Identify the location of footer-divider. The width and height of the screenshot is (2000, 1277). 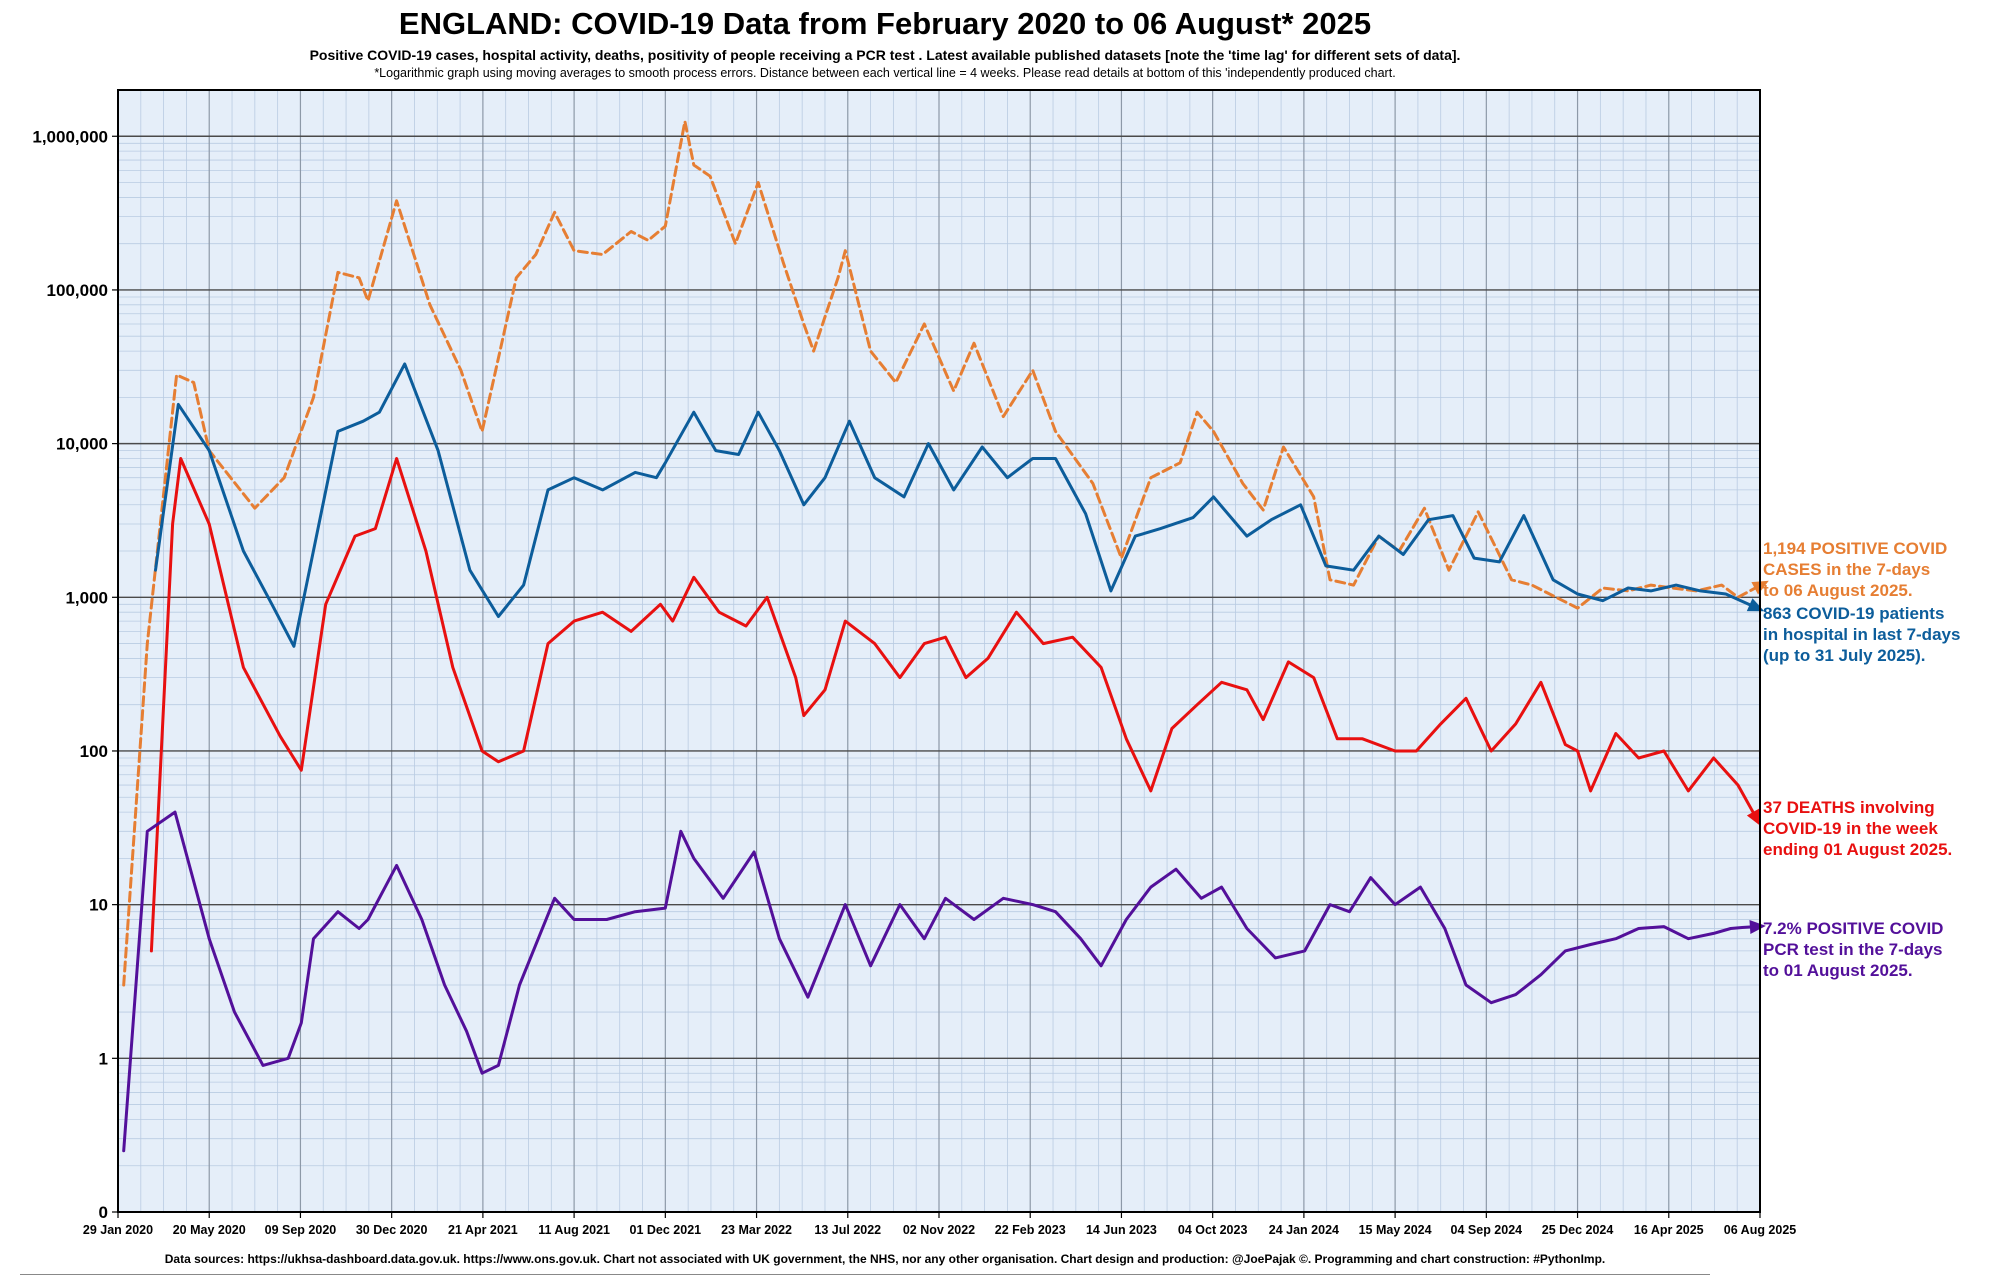
(865, 1274).